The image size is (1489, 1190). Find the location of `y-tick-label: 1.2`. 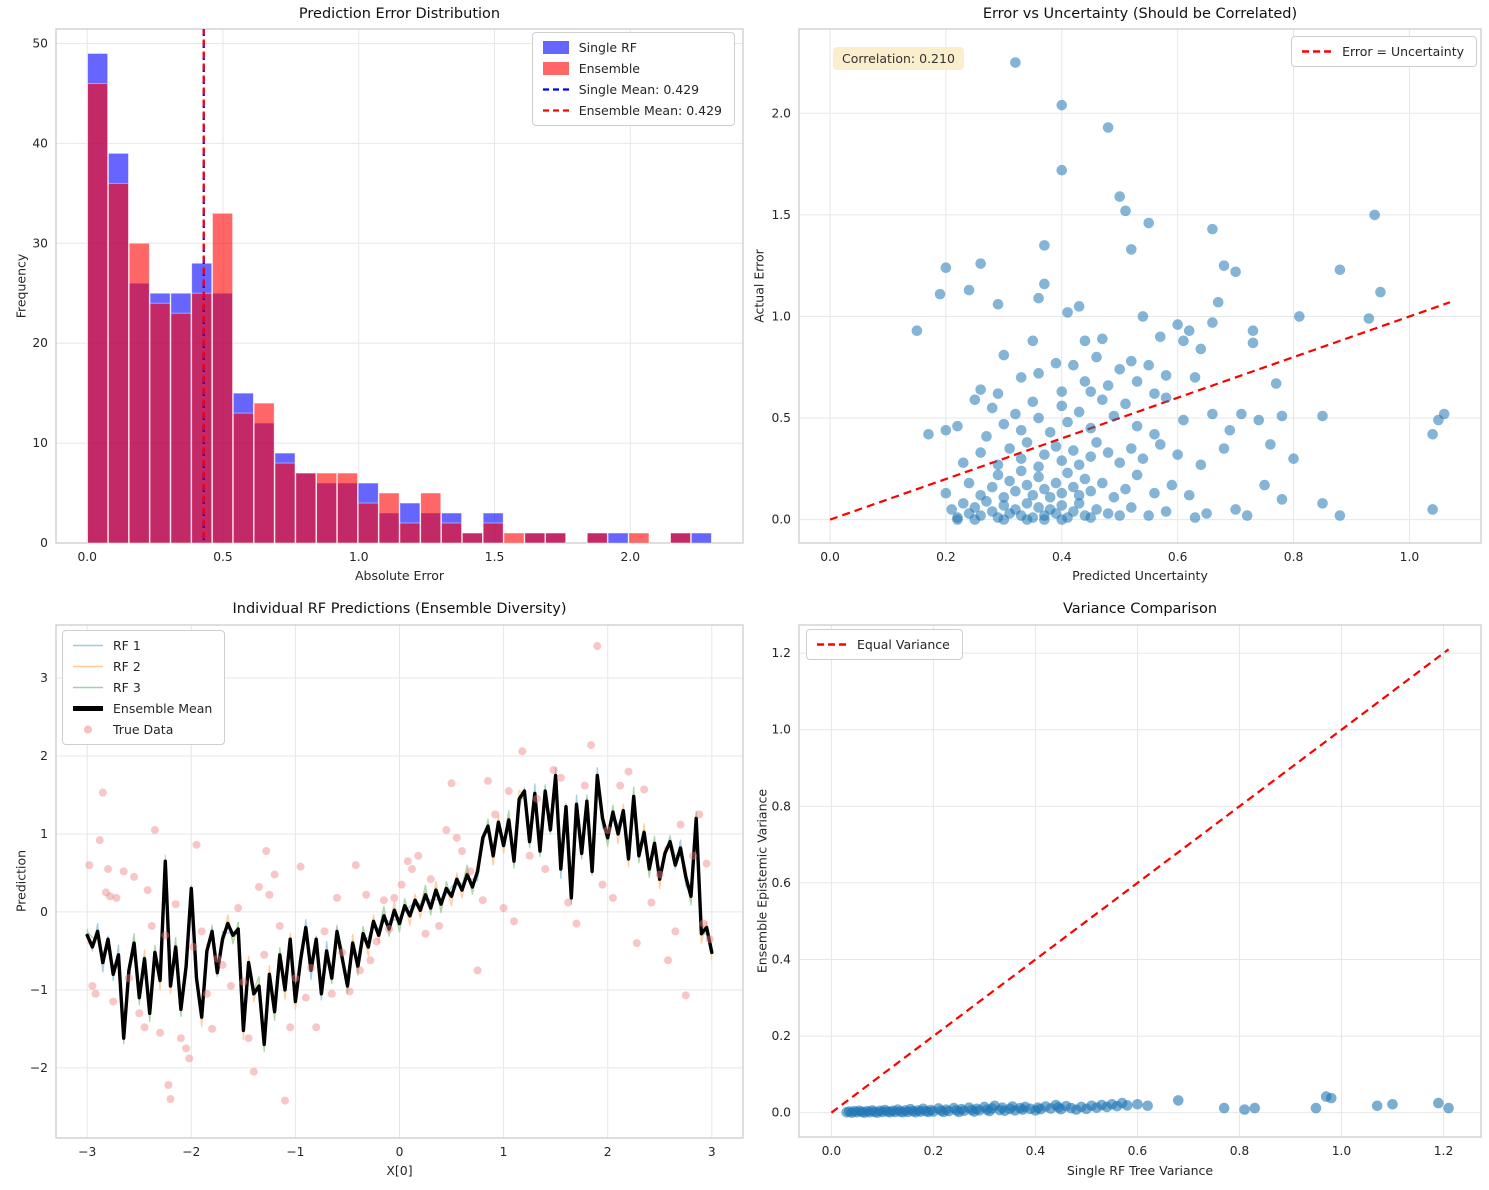

y-tick-label: 1.2 is located at coordinates (781, 653).